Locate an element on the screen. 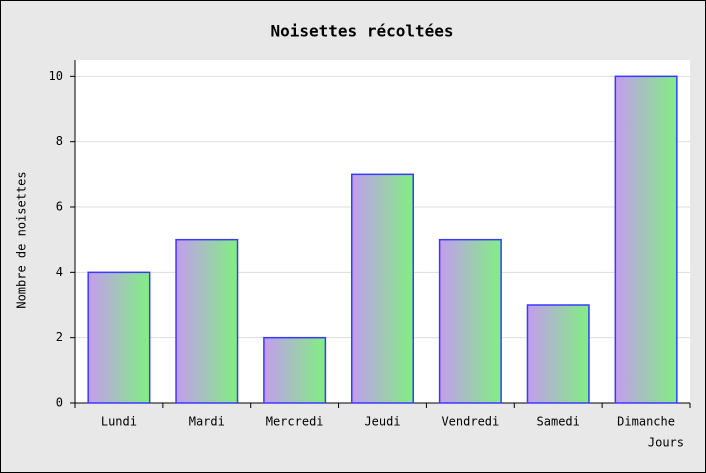 The image size is (706, 473). x-tick-label: Mardi is located at coordinates (207, 422).